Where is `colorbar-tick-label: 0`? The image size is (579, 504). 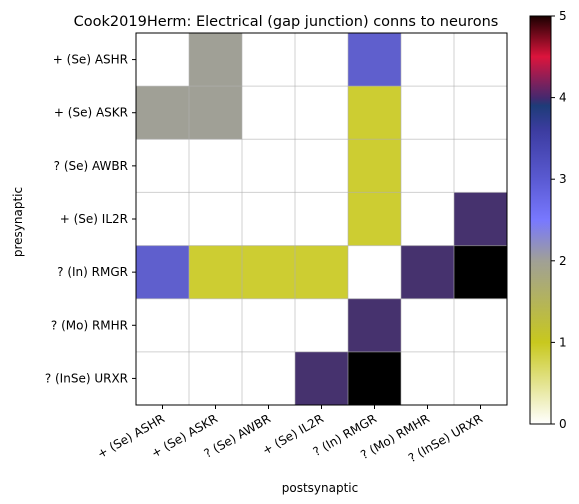 colorbar-tick-label: 0 is located at coordinates (563, 424).